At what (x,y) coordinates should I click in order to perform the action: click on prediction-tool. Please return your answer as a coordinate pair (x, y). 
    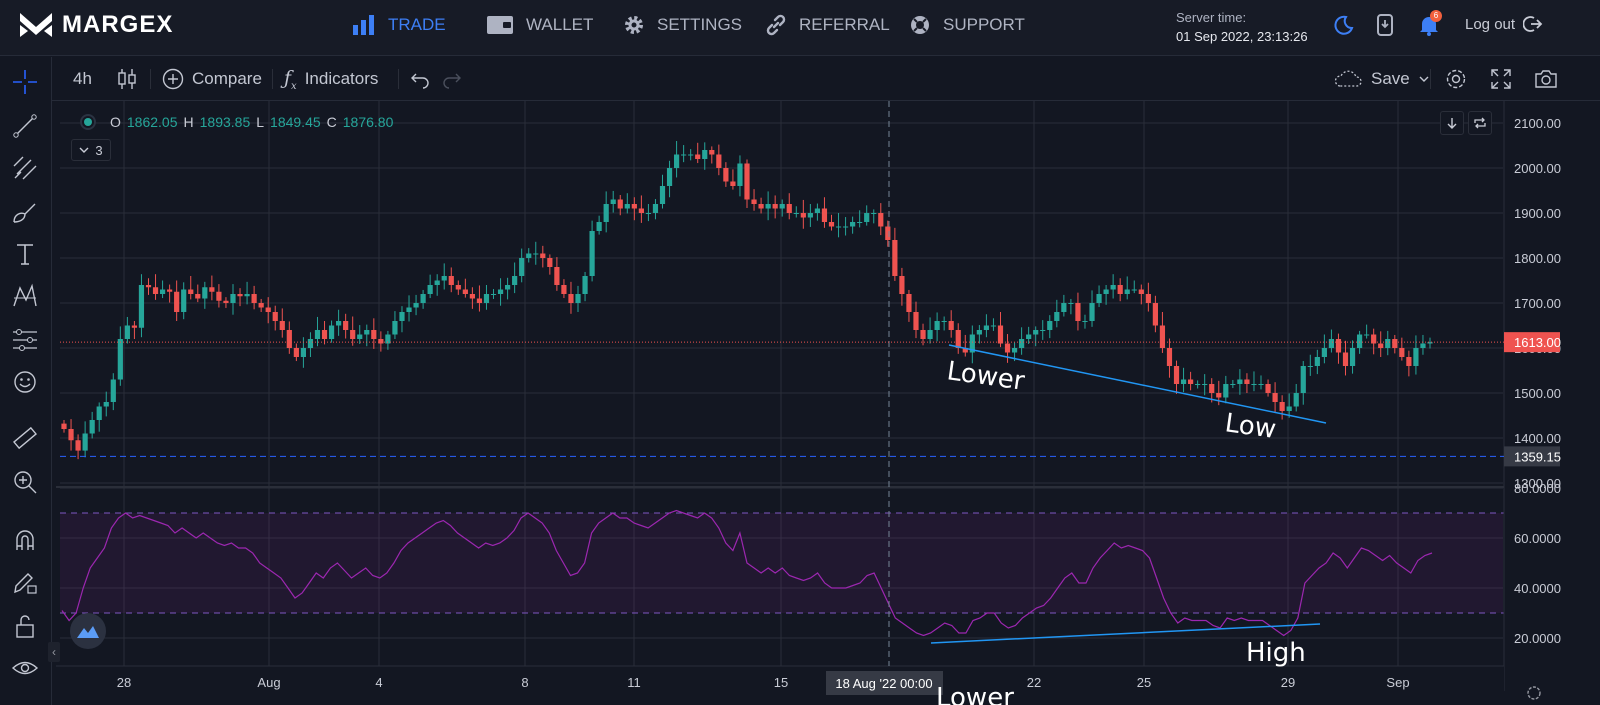
    Looking at the image, I should click on (25, 340).